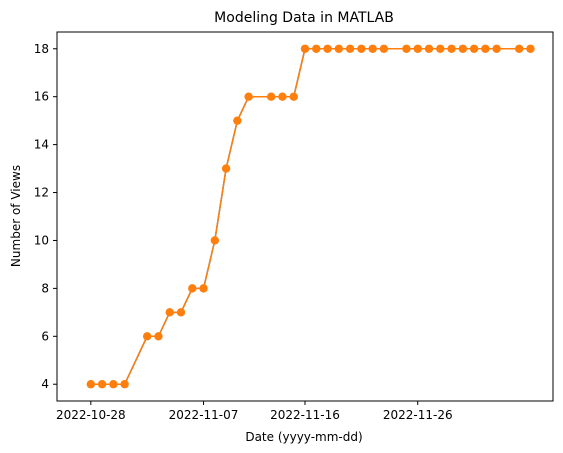  I want to click on x-axis: 2022-10-28 2022-11-07 2022-11-16 2022-11-26, so click(254, 411).